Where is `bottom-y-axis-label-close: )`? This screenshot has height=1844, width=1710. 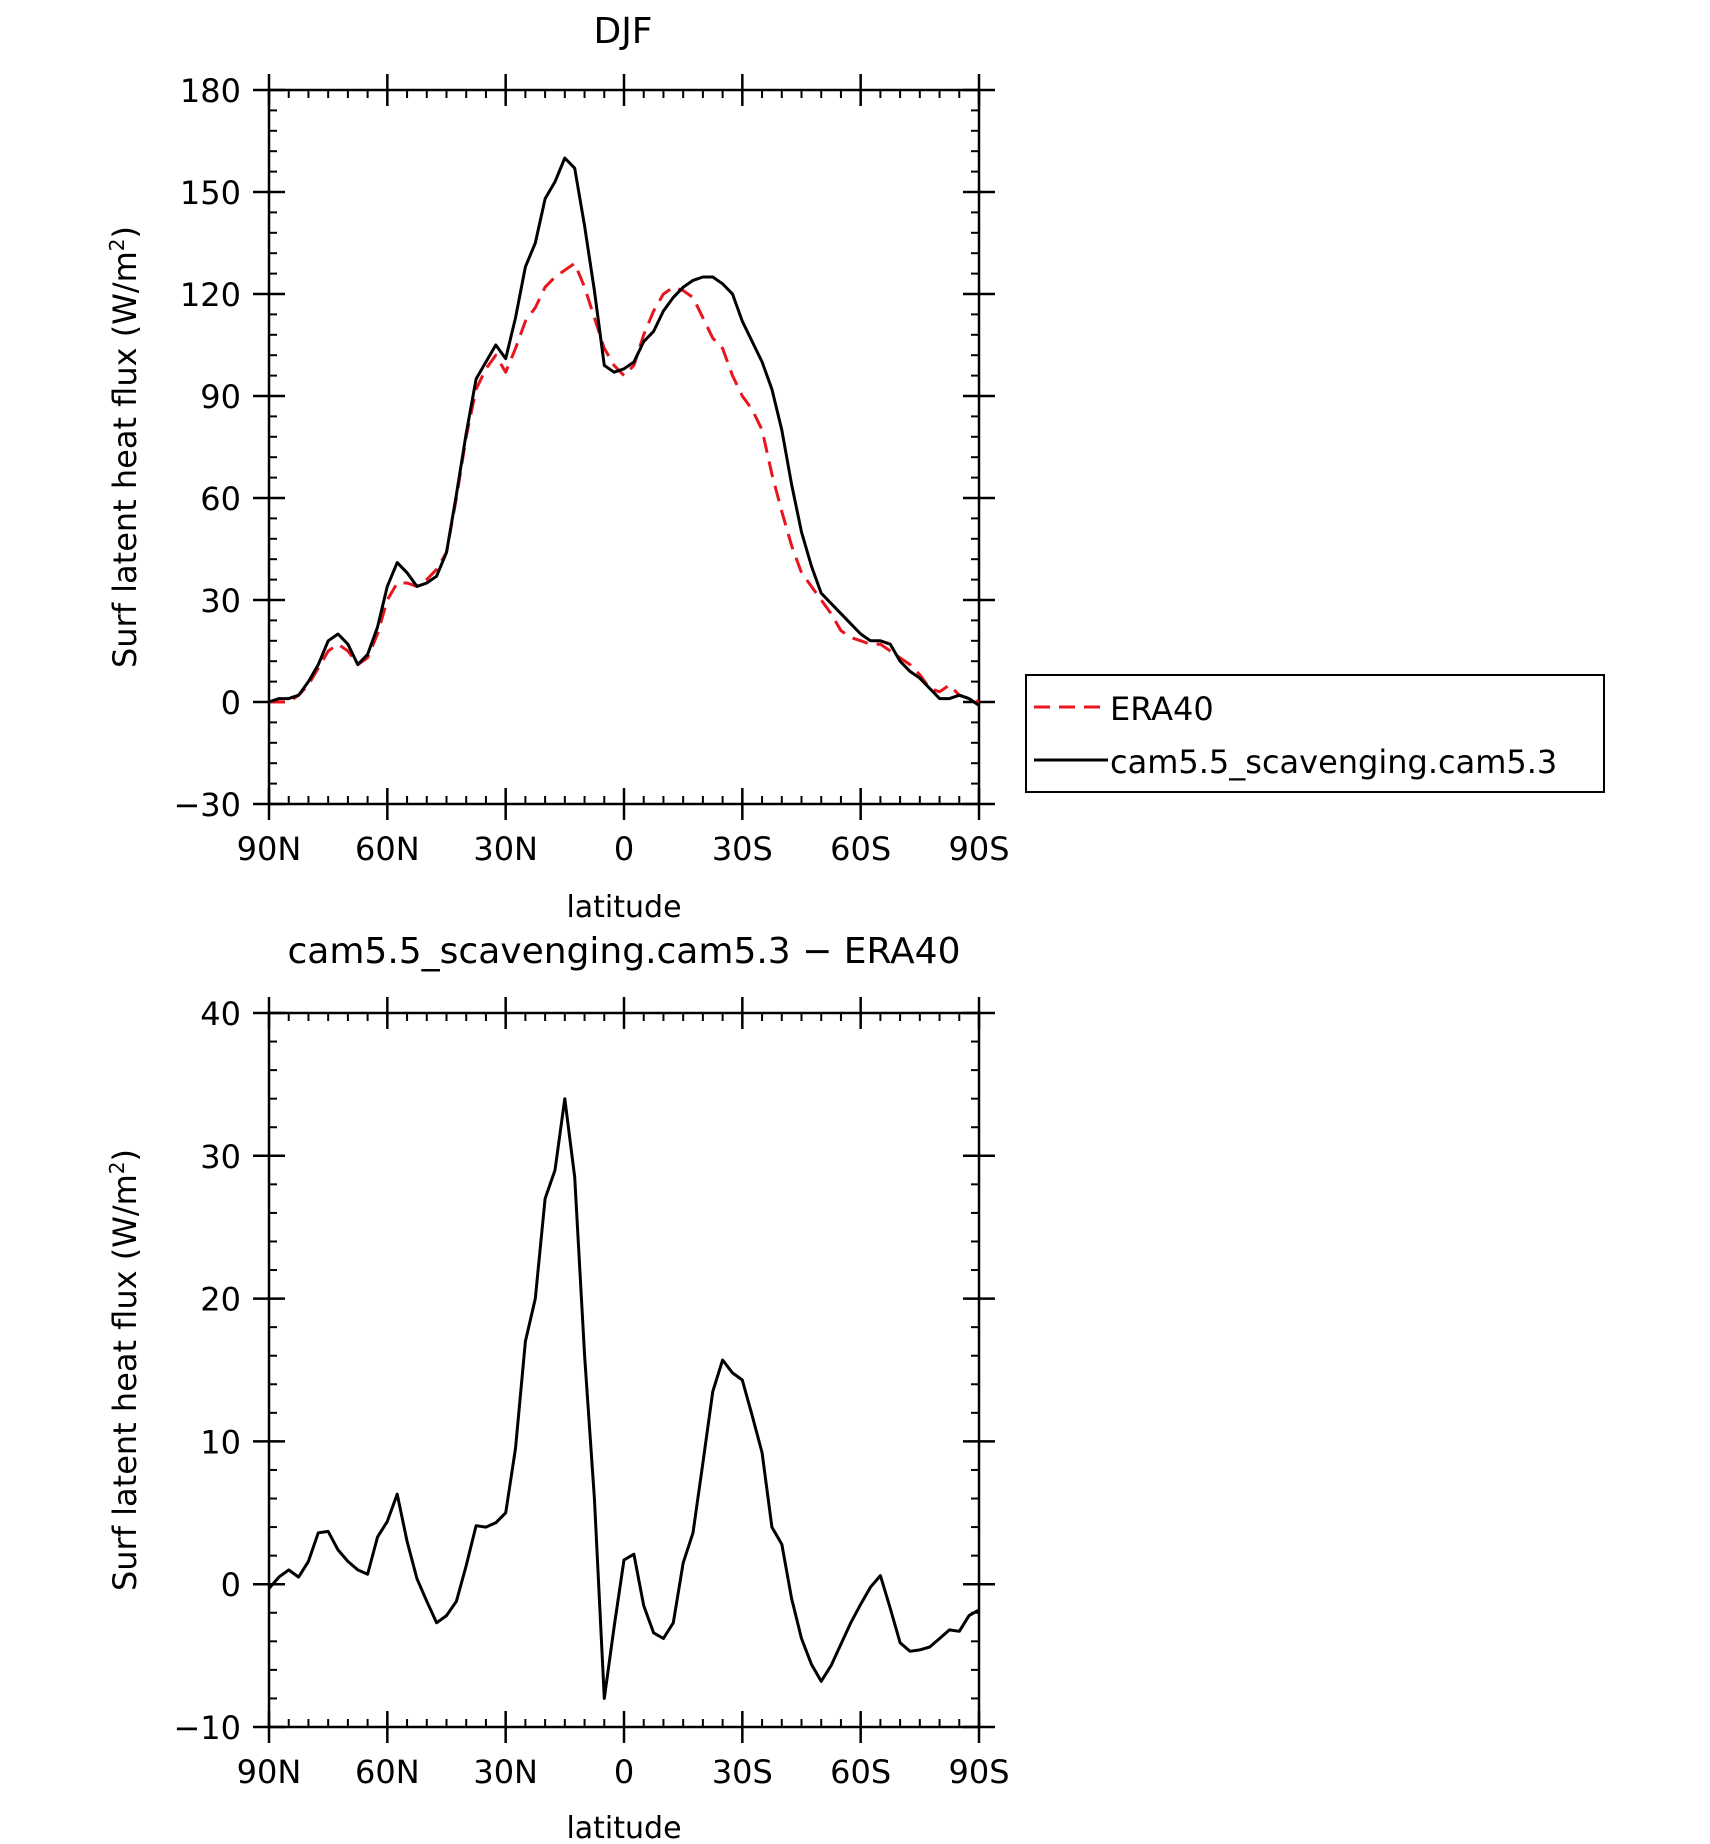 bottom-y-axis-label-close: ) is located at coordinates (125, 1155).